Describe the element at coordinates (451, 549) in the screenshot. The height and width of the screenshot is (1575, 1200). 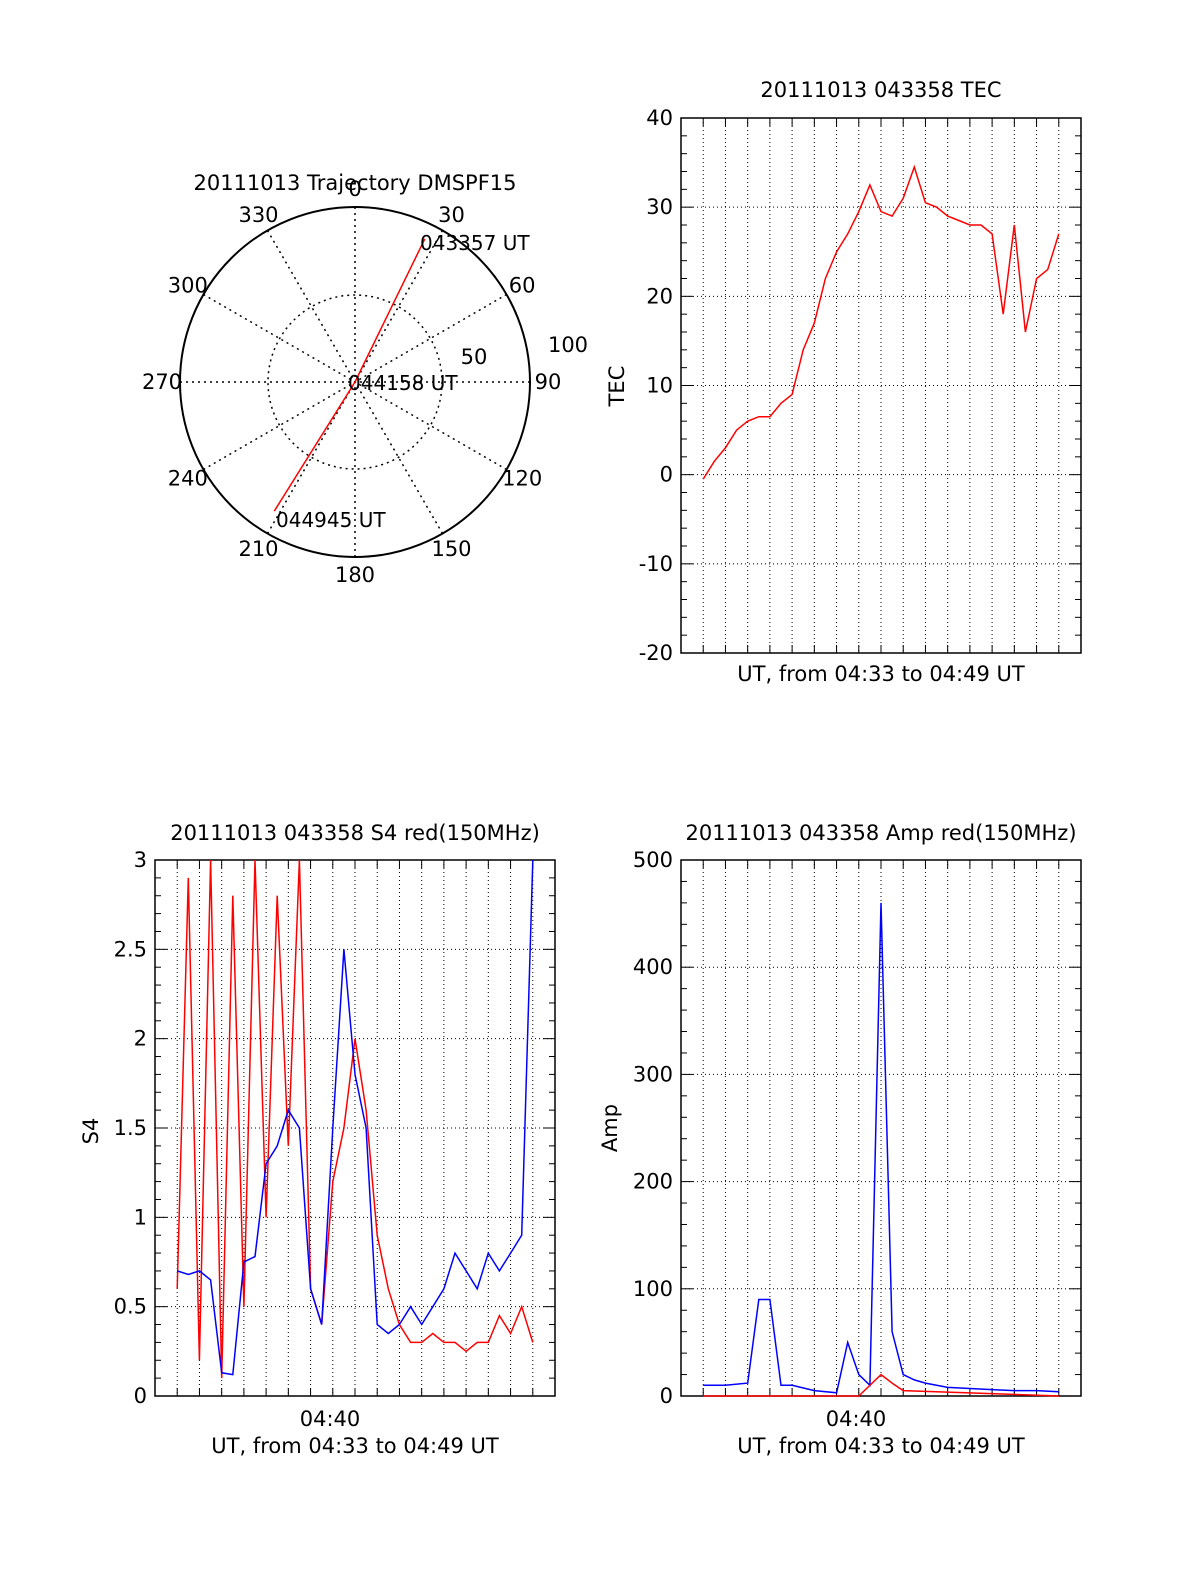
I see `polar-angle-label: 150` at that location.